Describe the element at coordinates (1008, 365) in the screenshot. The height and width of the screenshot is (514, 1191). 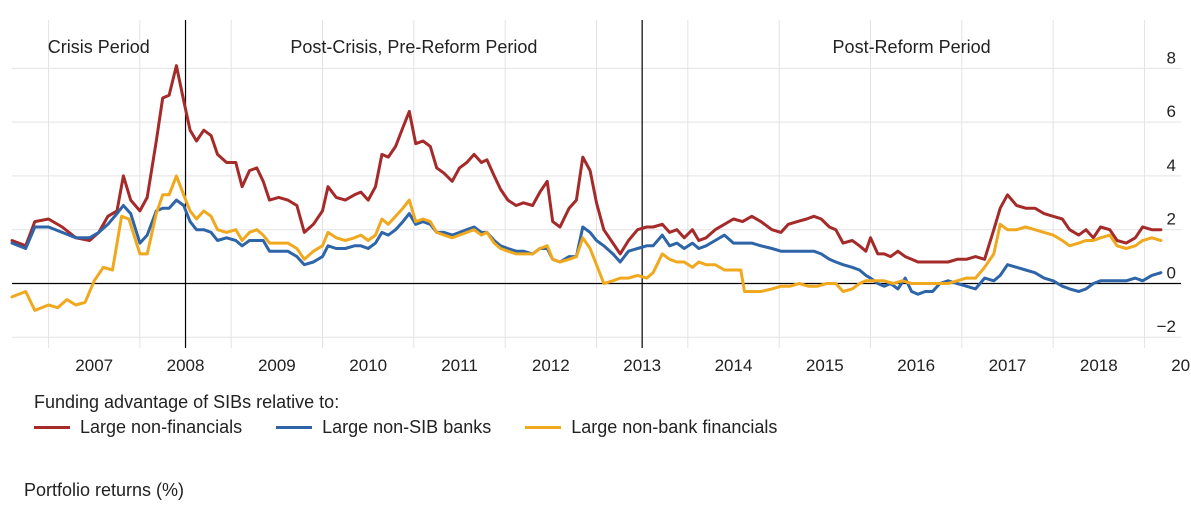
I see `x-tick-label: 2017` at that location.